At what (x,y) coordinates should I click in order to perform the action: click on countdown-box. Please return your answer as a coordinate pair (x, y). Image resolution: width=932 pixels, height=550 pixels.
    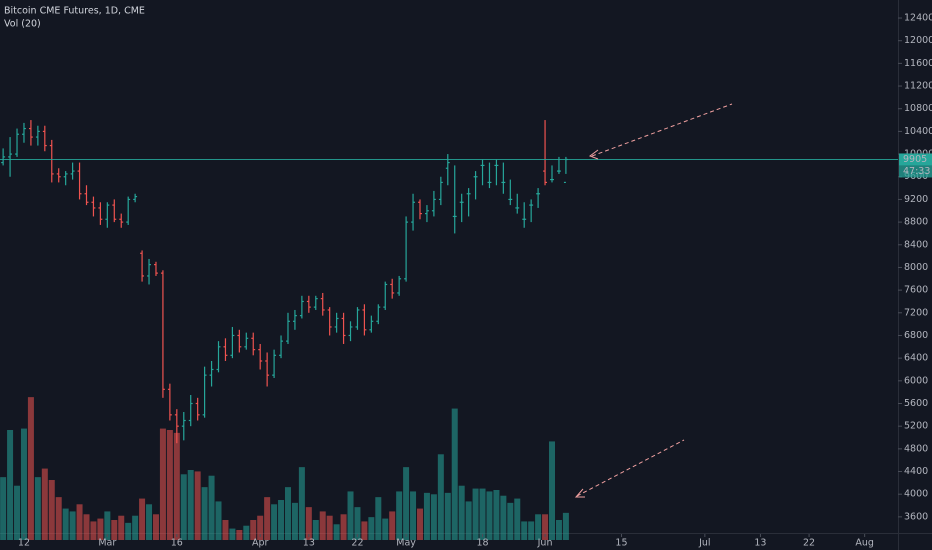
    Looking at the image, I should click on (915, 171).